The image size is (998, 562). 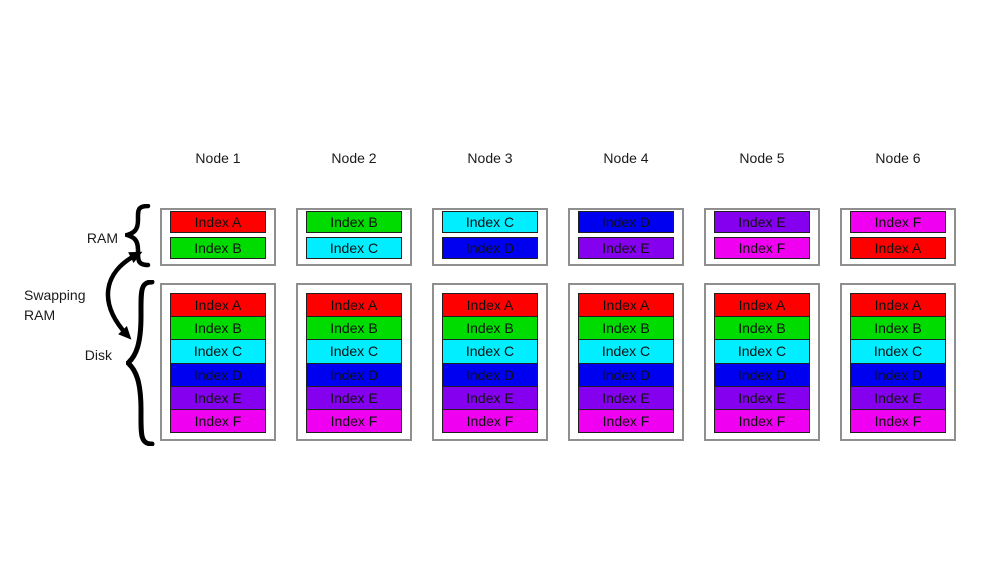 What do you see at coordinates (55, 305) in the screenshot?
I see `swapping-ram-label: Swapping RAM` at bounding box center [55, 305].